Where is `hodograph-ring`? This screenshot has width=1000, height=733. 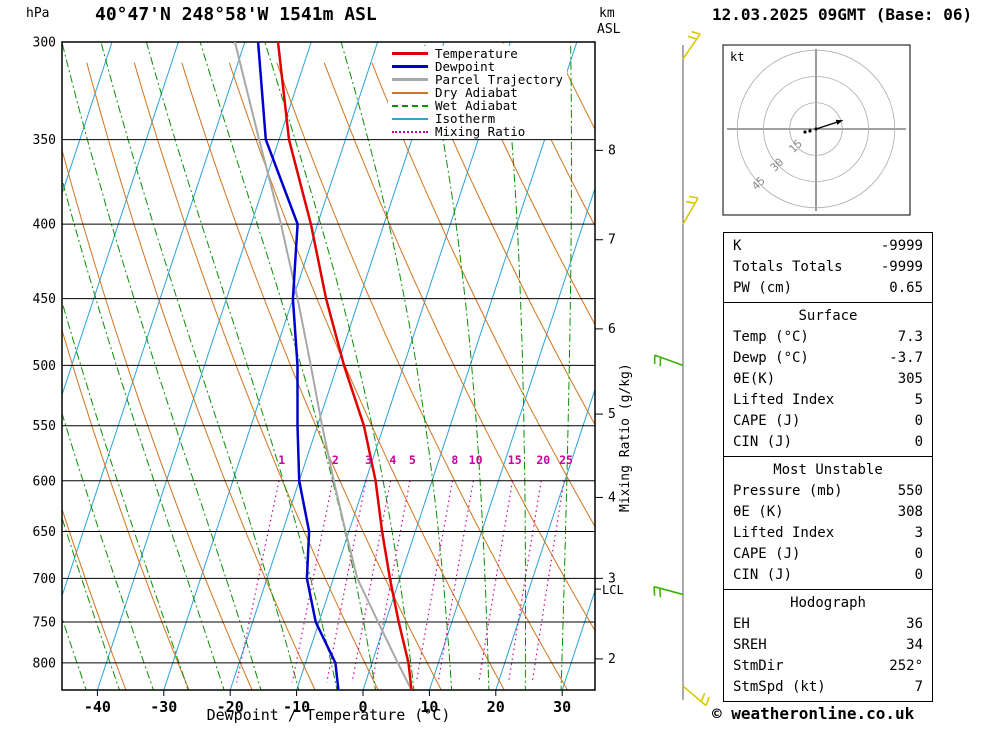
hodograph-ring is located at coordinates (816, 129).